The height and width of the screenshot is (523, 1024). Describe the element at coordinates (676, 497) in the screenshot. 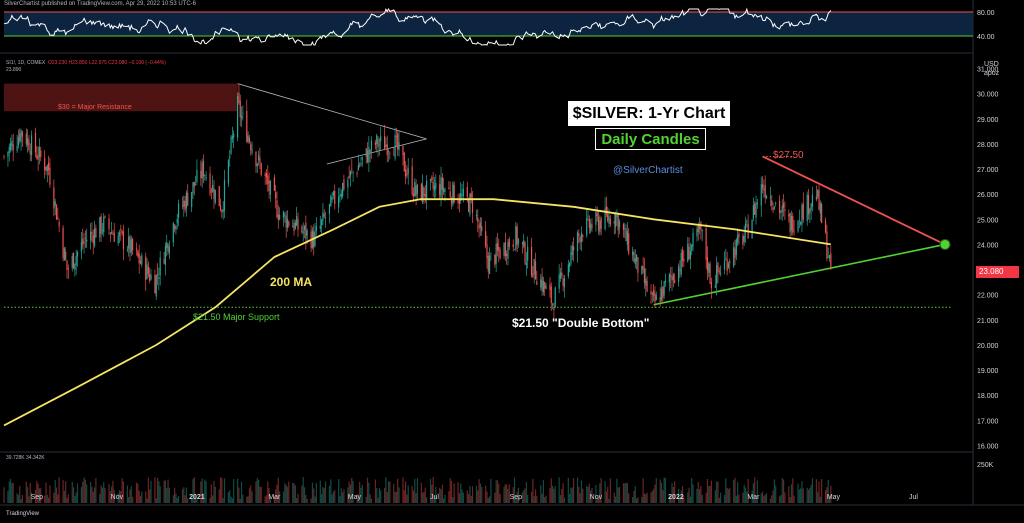

I see `time-tick-label: 2022` at that location.